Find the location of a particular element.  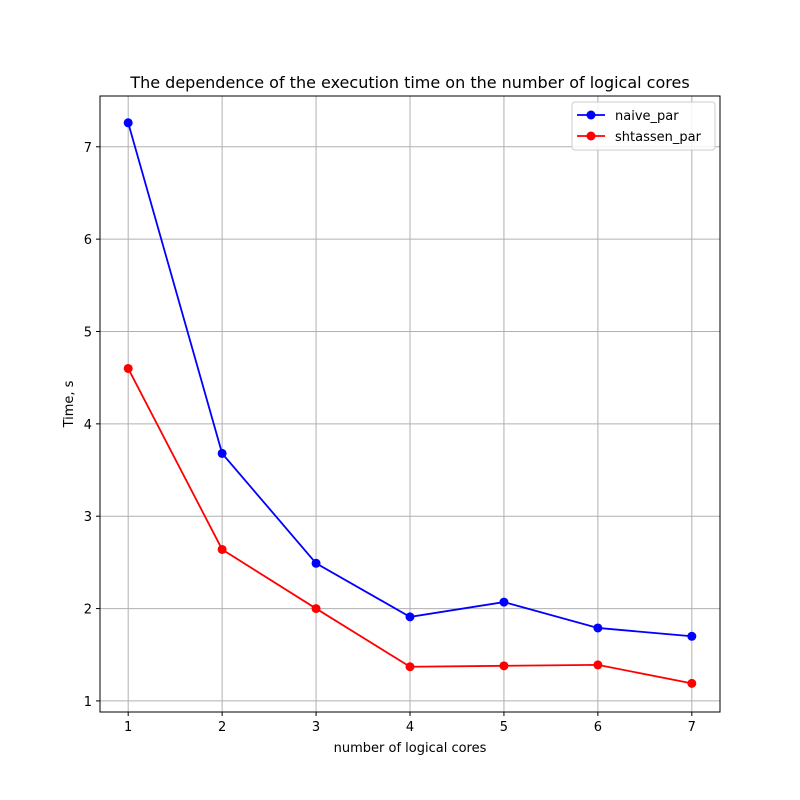

y-tick-label: 6 is located at coordinates (88, 240).